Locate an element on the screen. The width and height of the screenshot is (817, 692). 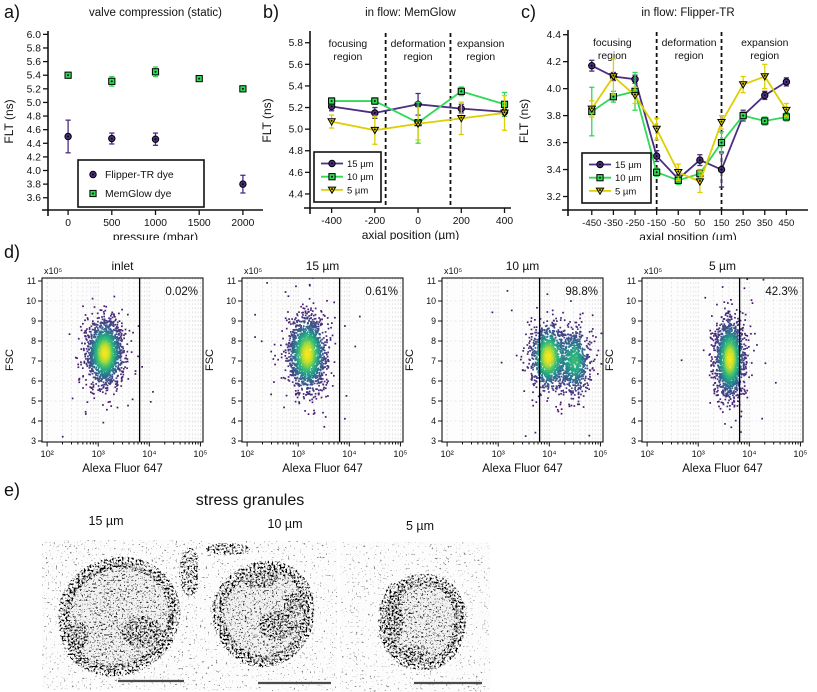
gated-percentage: 98.8% is located at coordinates (581, 292).